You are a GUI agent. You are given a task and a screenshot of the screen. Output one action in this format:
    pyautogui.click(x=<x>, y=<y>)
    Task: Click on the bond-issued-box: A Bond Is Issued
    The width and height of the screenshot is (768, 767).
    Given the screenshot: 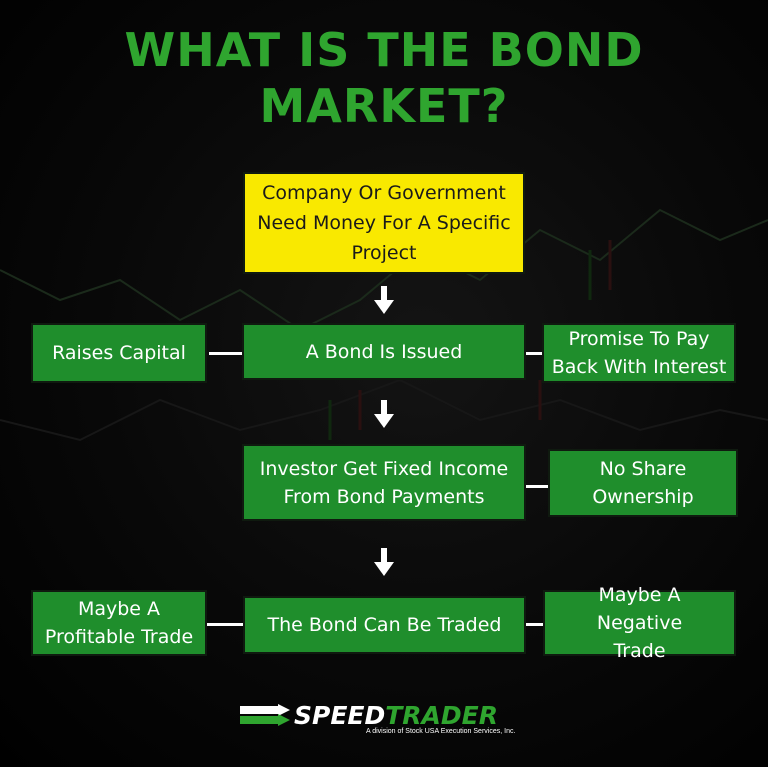 What is the action you would take?
    pyautogui.click(x=384, y=351)
    